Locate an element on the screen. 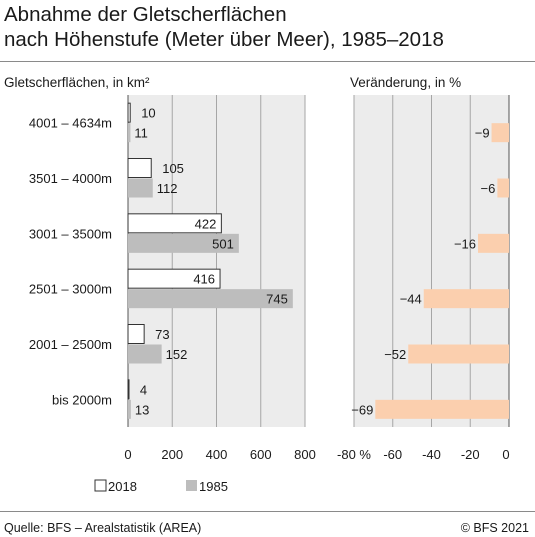 Image resolution: width=535 pixels, height=537 pixels. value-label-1985: 13 is located at coordinates (142, 409).